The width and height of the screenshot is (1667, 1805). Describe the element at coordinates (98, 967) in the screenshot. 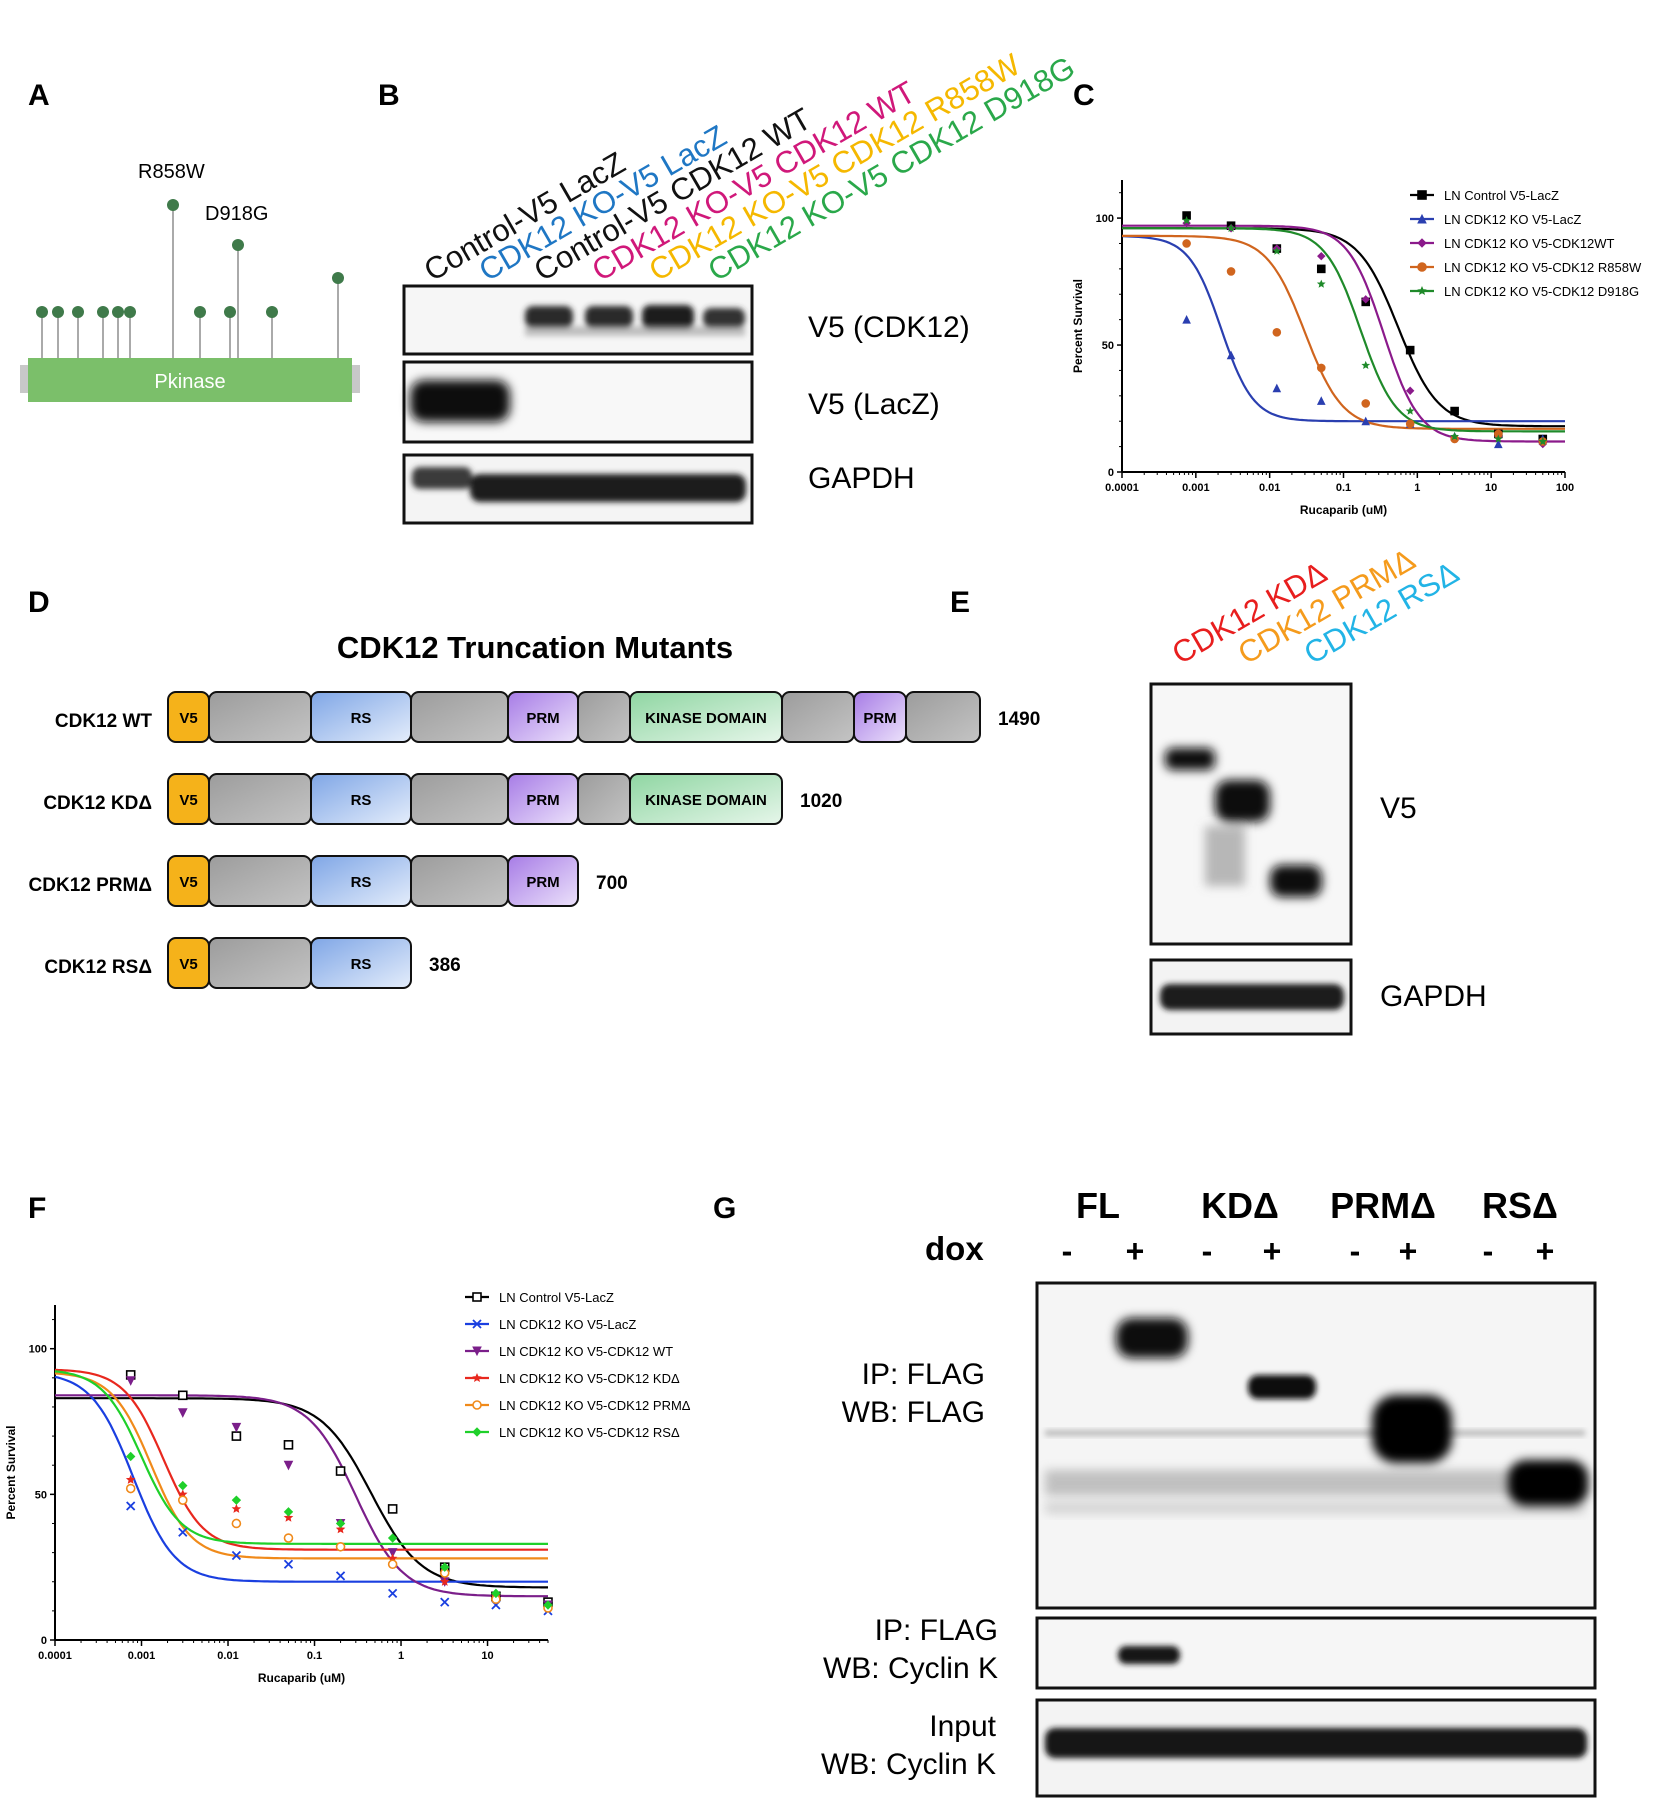

I see `construct-name: CDK12 RSΔ` at that location.